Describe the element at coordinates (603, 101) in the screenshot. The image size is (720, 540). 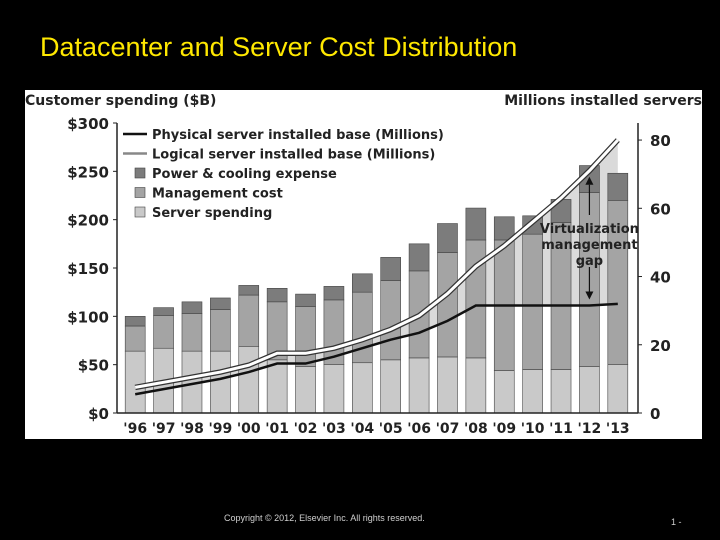
I see `right-axis-title: Millions installed servers` at that location.